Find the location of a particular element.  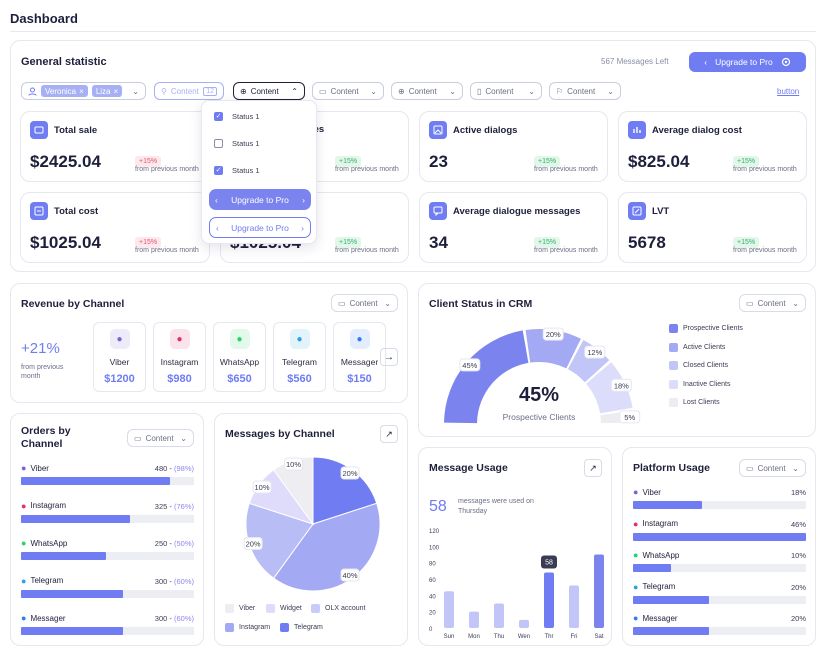

crm-segment-label: 12% is located at coordinates (595, 352).